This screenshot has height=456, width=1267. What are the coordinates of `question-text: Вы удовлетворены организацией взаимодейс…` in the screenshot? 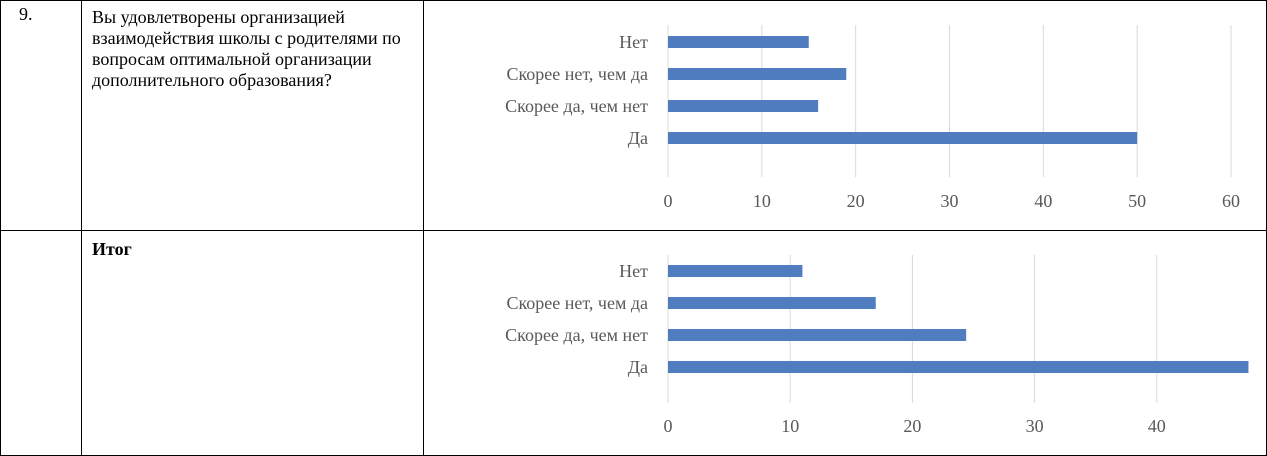 It's located at (252, 115).